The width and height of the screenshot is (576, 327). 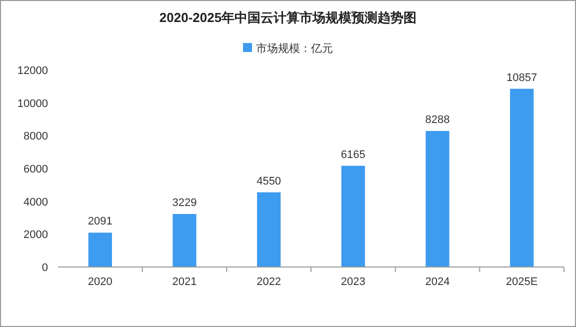 What do you see at coordinates (522, 78) in the screenshot?
I see `data-label: 10857` at bounding box center [522, 78].